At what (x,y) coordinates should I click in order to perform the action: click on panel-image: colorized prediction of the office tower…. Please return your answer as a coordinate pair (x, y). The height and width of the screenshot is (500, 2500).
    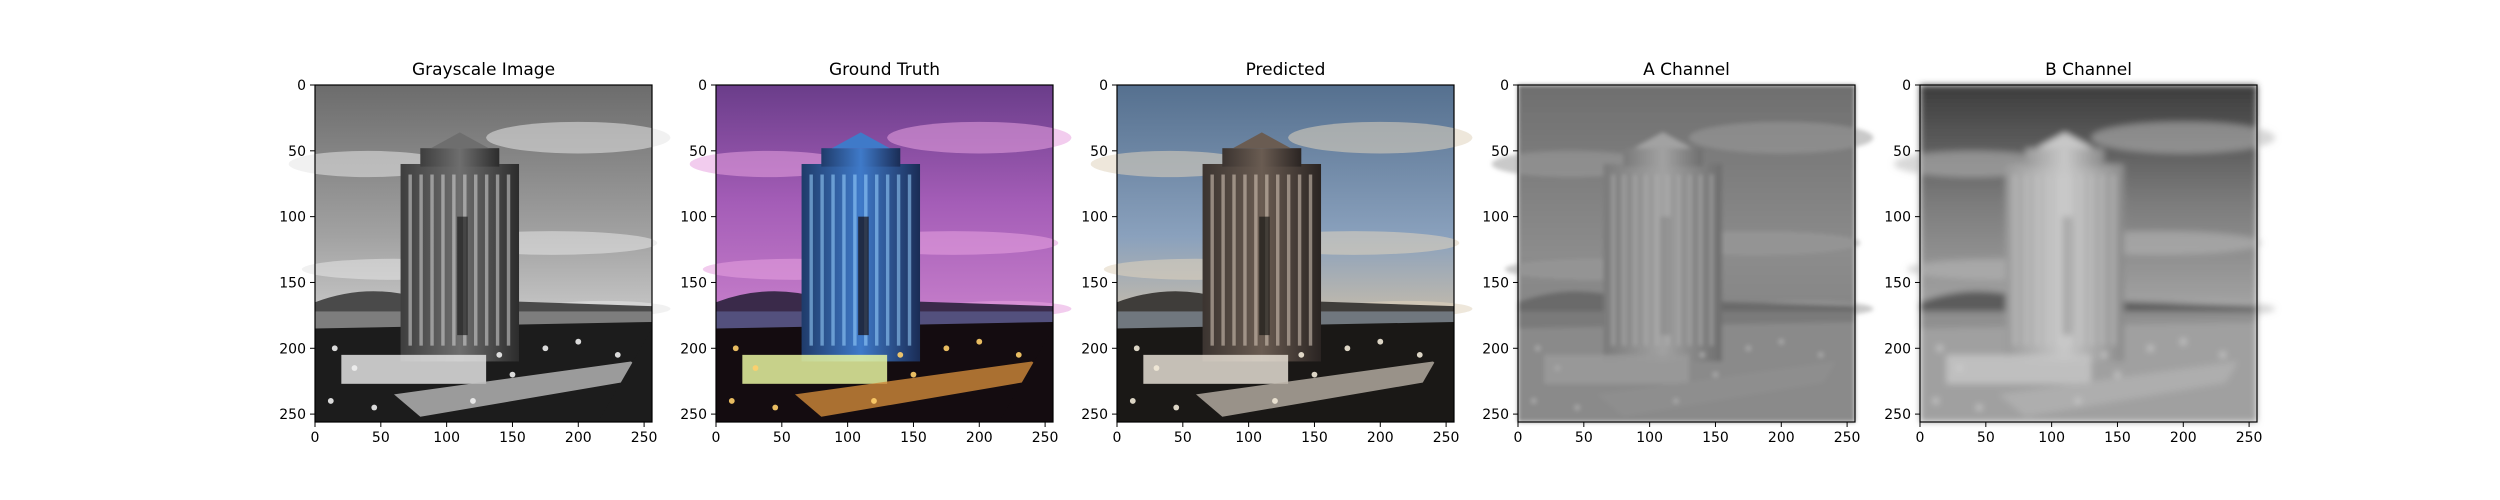
    Looking at the image, I should click on (1281, 253).